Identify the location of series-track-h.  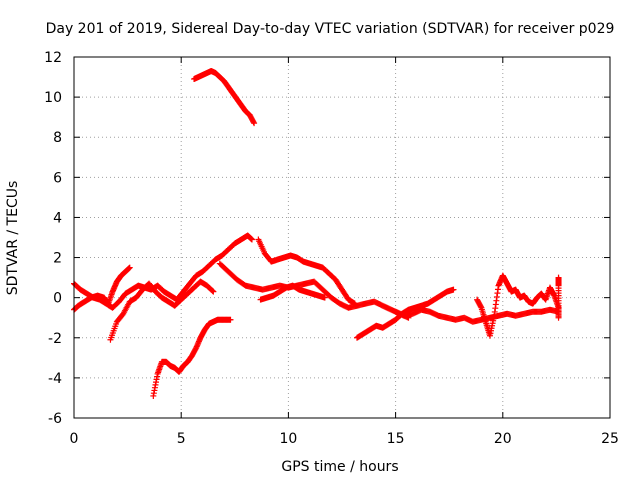
(292, 292).